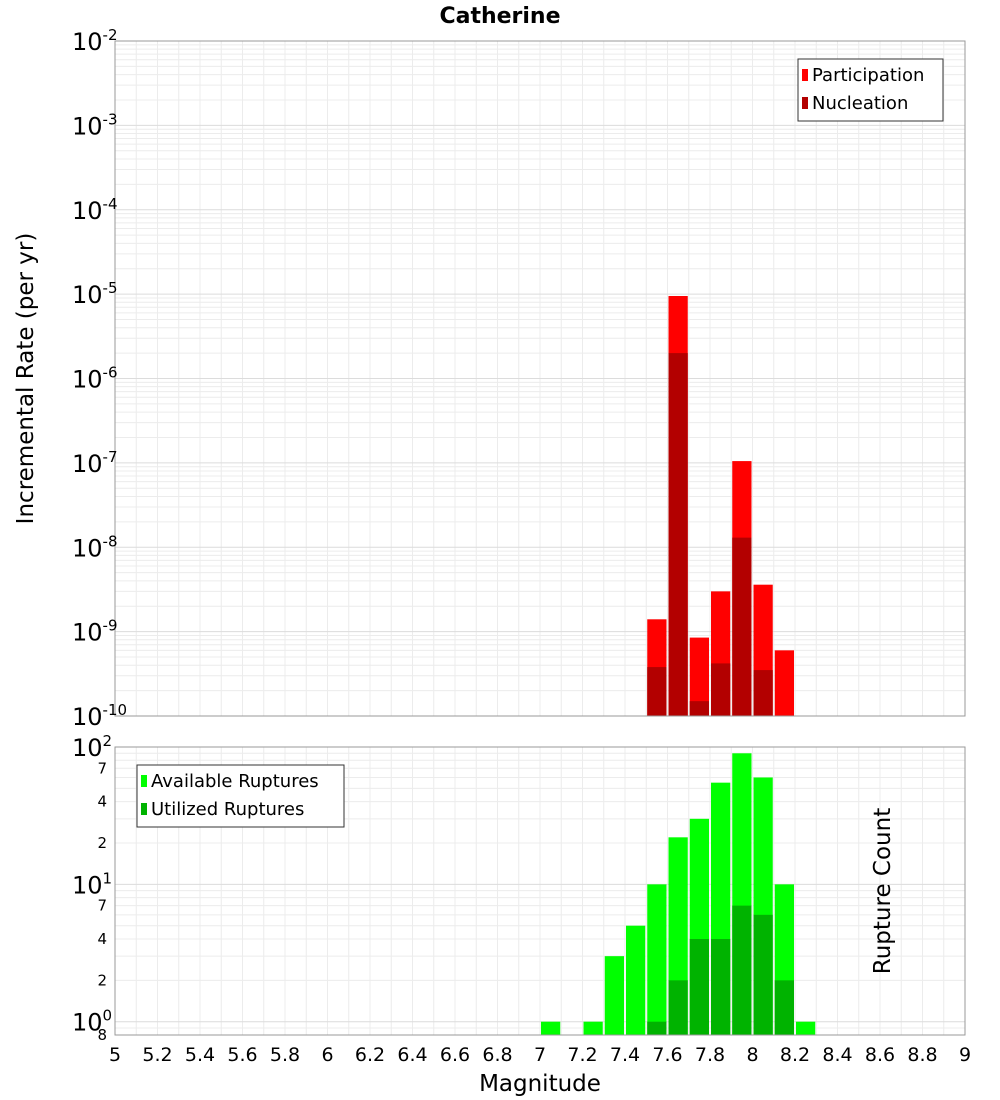 The height and width of the screenshot is (1100, 1000). I want to click on y-tick-label: 10⁻⁴, so click(95, 210).